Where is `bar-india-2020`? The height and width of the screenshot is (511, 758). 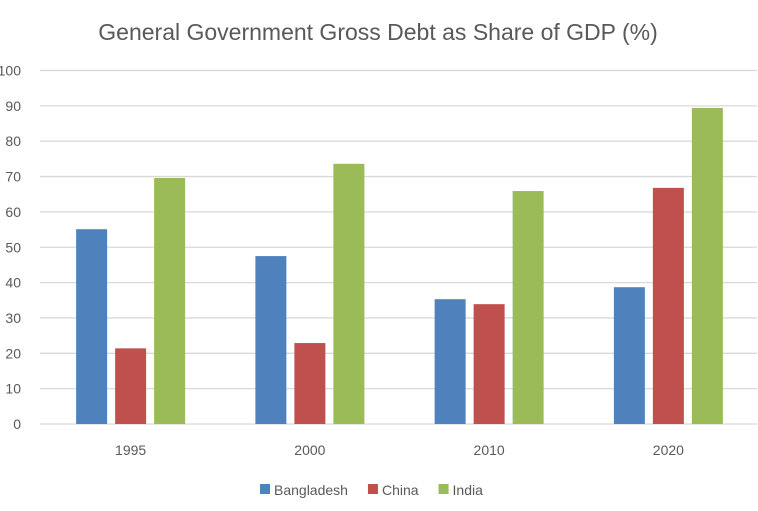 bar-india-2020 is located at coordinates (707, 265).